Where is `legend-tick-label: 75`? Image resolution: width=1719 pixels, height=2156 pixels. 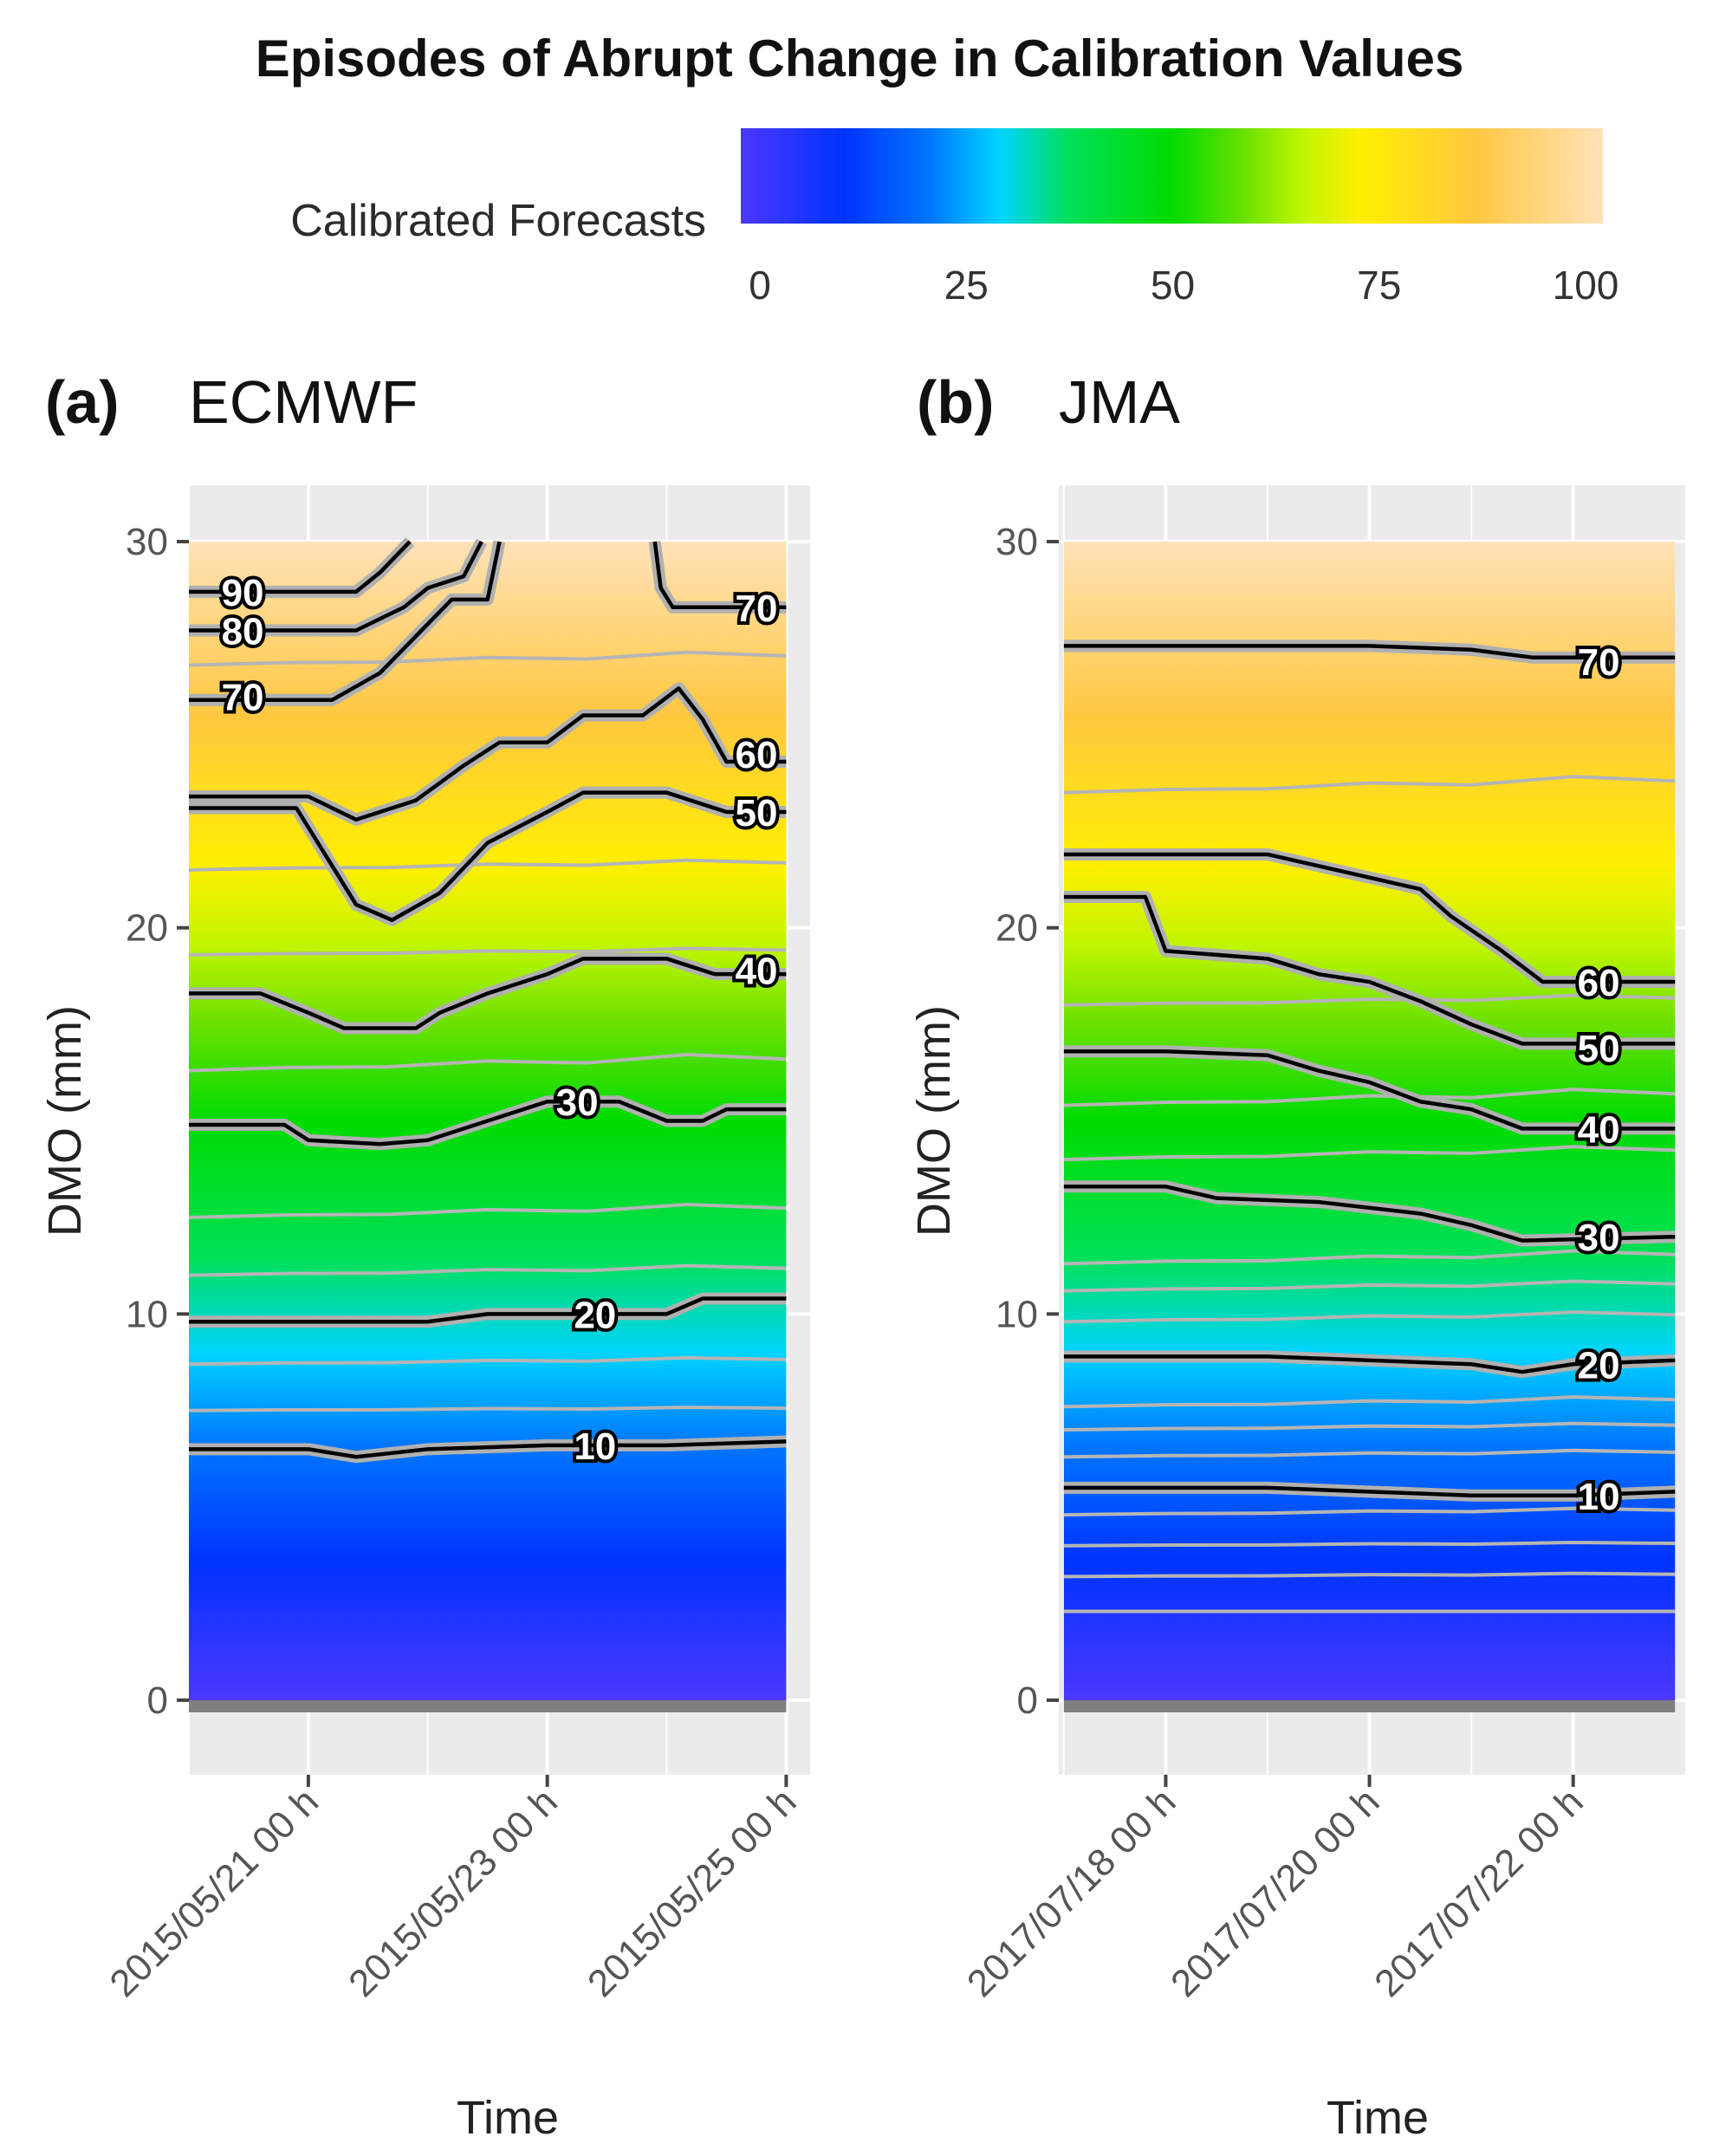 legend-tick-label: 75 is located at coordinates (1379, 285).